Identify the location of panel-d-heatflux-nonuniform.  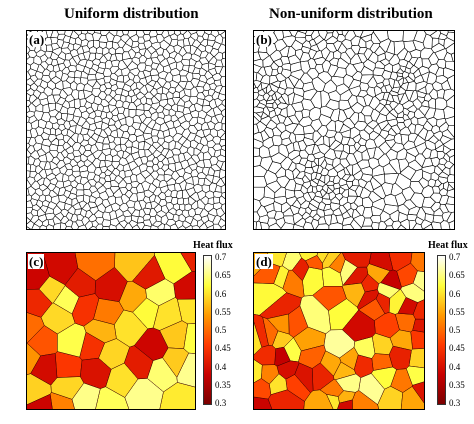
(339, 331).